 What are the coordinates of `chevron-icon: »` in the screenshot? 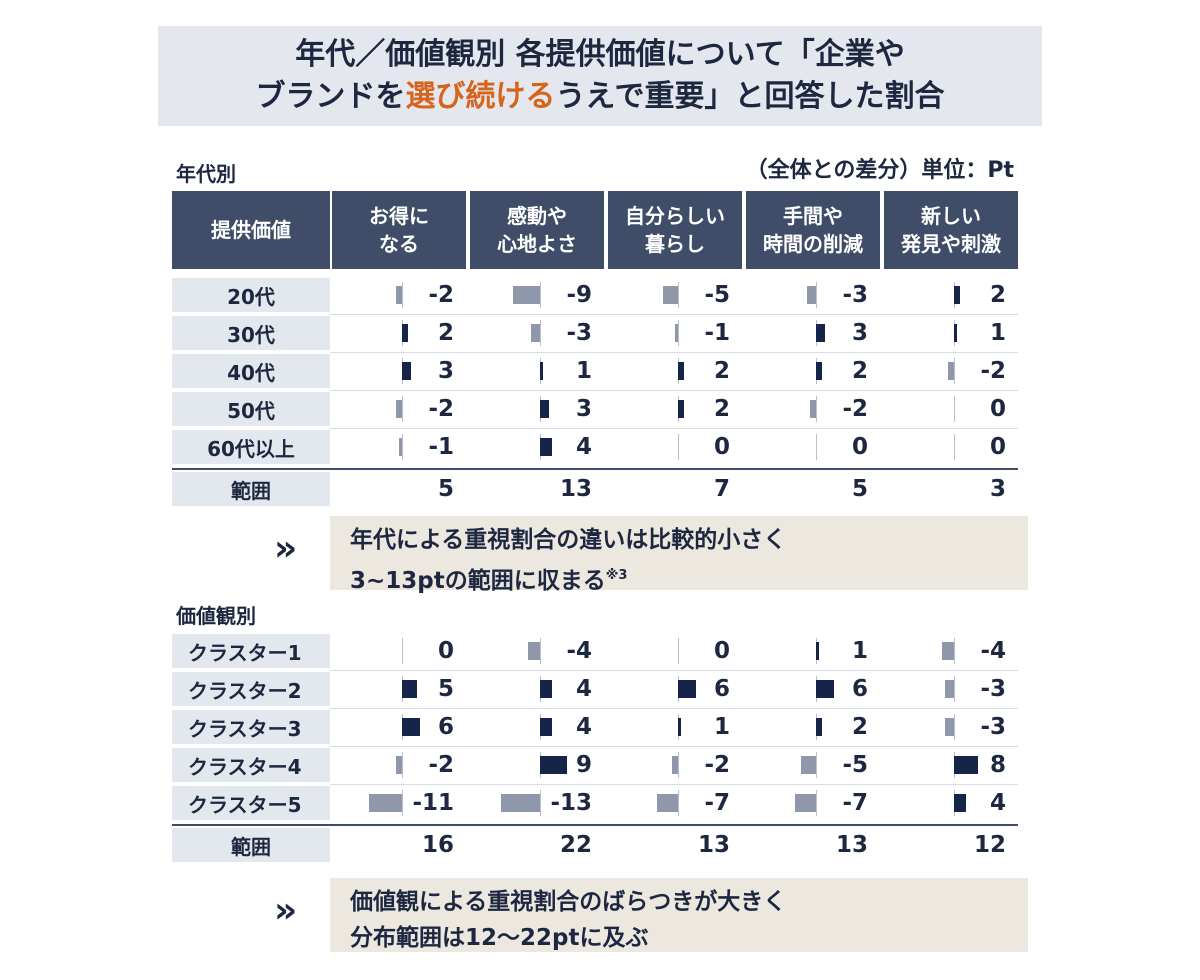 It's located at (286, 910).